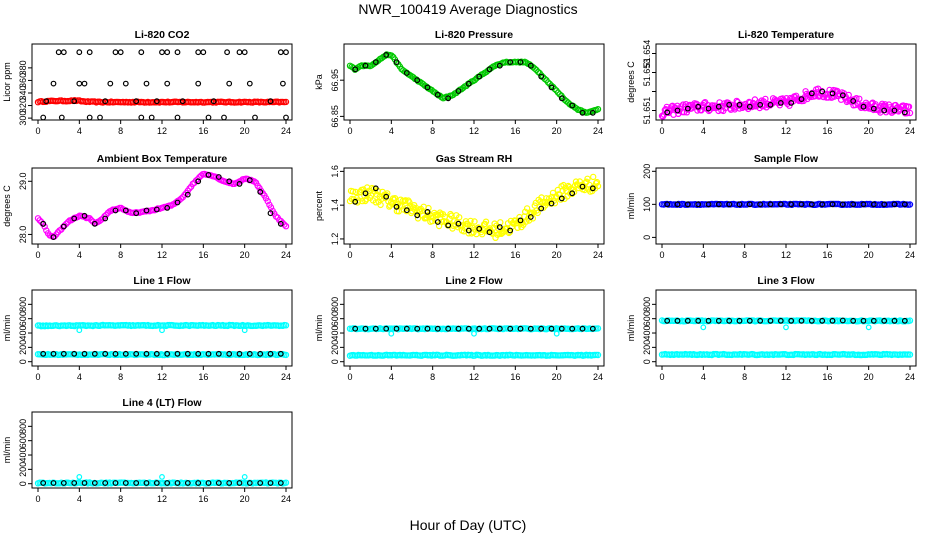 The height and width of the screenshot is (540, 936). I want to click on chart-rh: Gas Stream RH percent 0 4 8 12 16 20 24 1.2 1.4 1.6, so click(459, 206).